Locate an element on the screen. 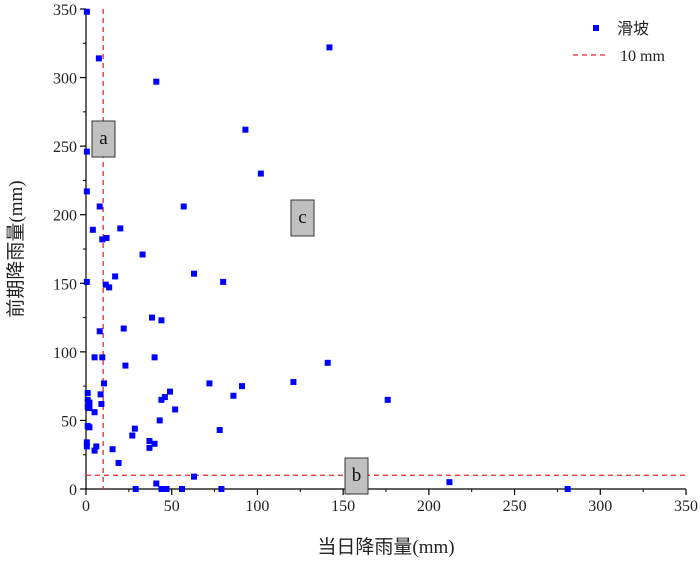 This screenshot has width=700, height=562. x-tick-label: 200 is located at coordinates (429, 506).